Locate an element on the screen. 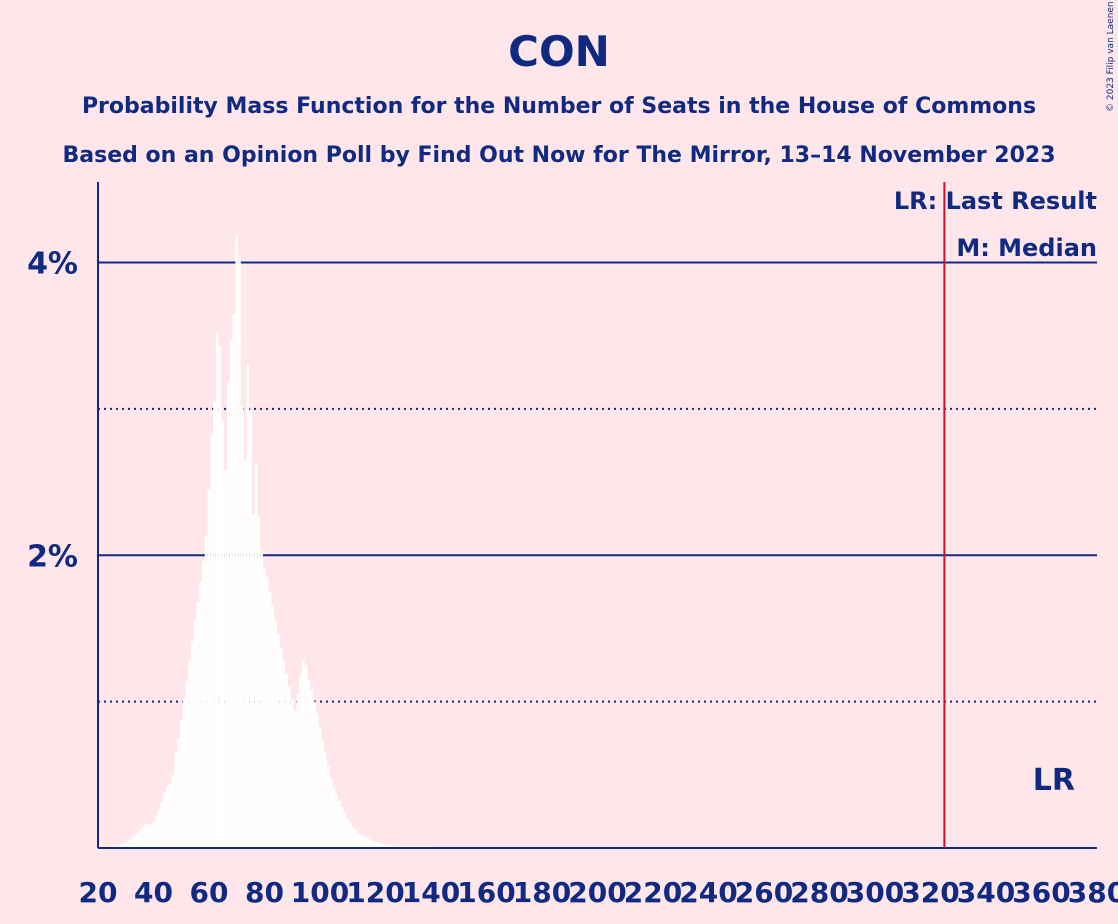 This screenshot has width=1118, height=924. legend-median: M: Median is located at coordinates (1026, 248).